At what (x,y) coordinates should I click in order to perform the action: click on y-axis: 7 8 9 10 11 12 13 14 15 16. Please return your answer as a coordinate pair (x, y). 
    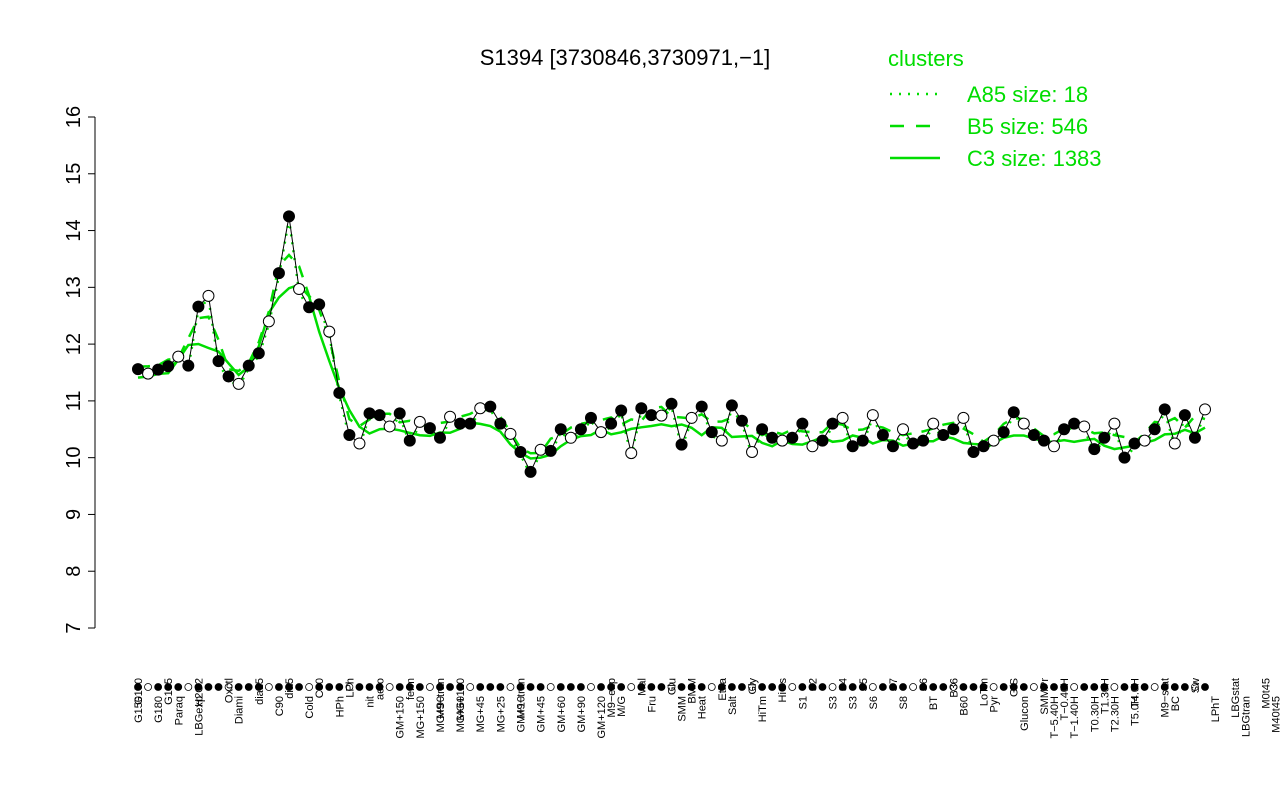
    Looking at the image, I should click on (79, 370).